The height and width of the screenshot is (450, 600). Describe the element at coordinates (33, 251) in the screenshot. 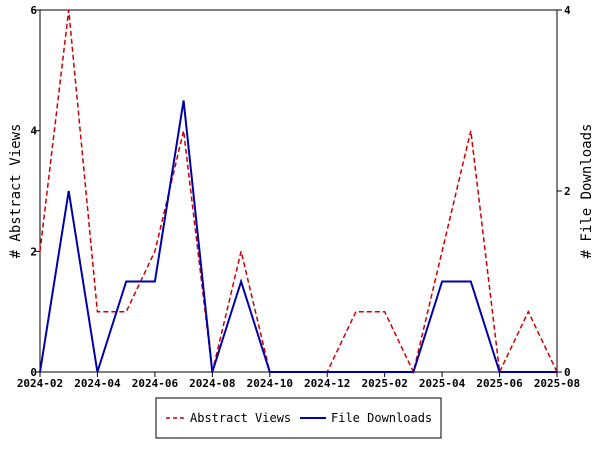

I see `left-y-tick-label: 2` at that location.